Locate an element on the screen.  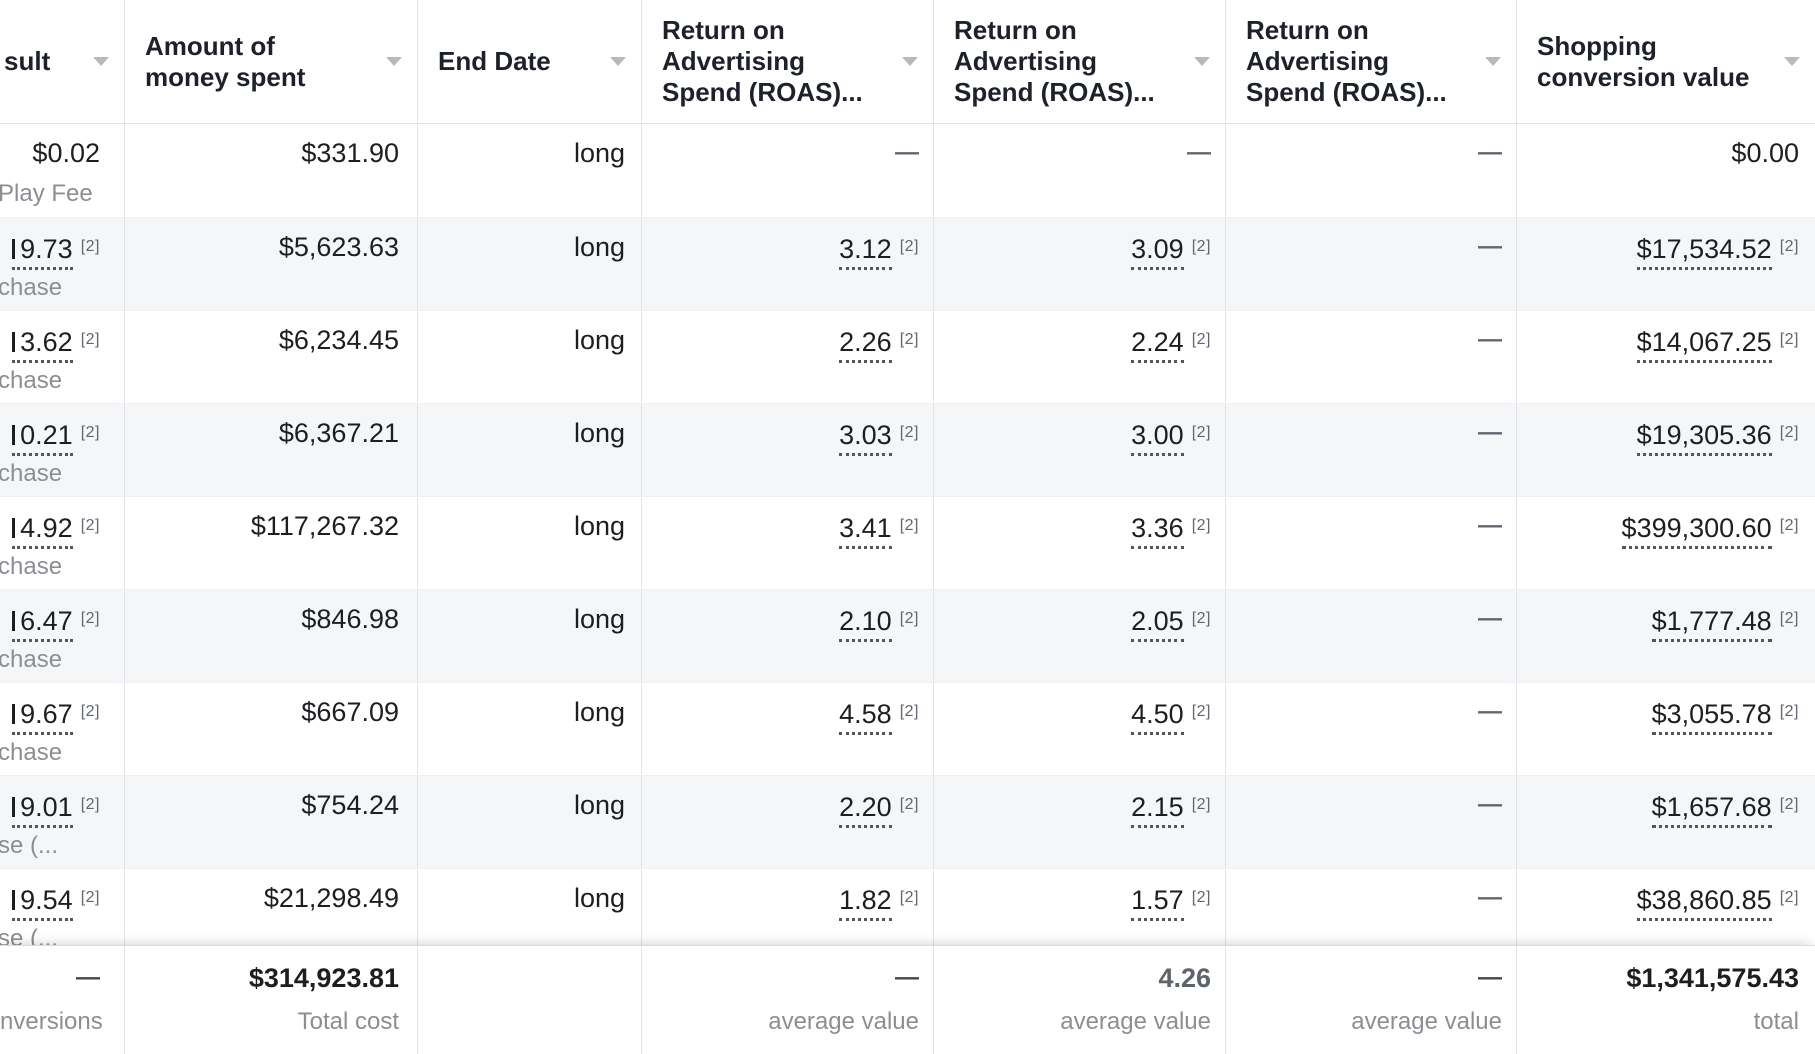
roas-2-value: 3.09 is located at coordinates (1157, 252).